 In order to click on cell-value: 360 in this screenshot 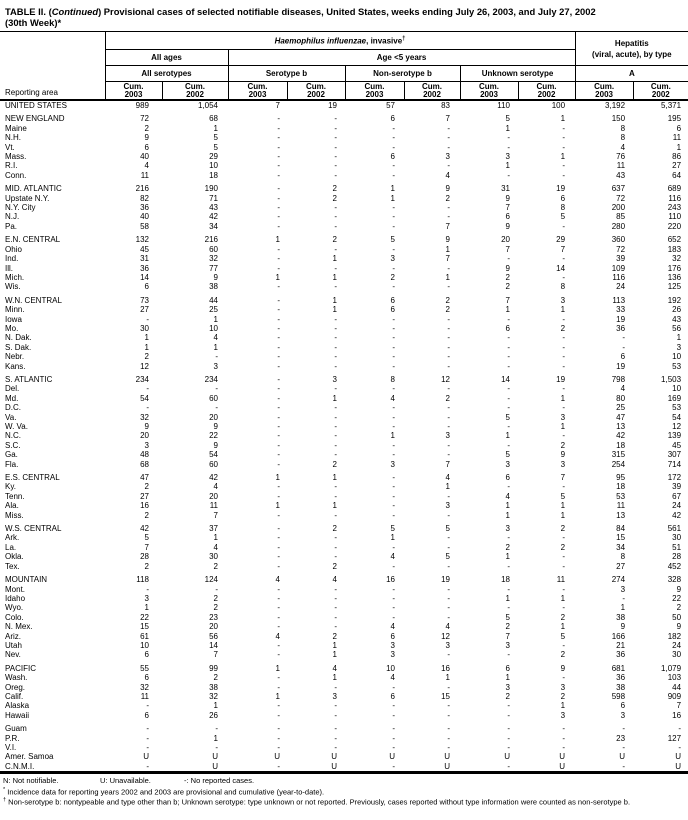, I will do `click(618, 240)`.